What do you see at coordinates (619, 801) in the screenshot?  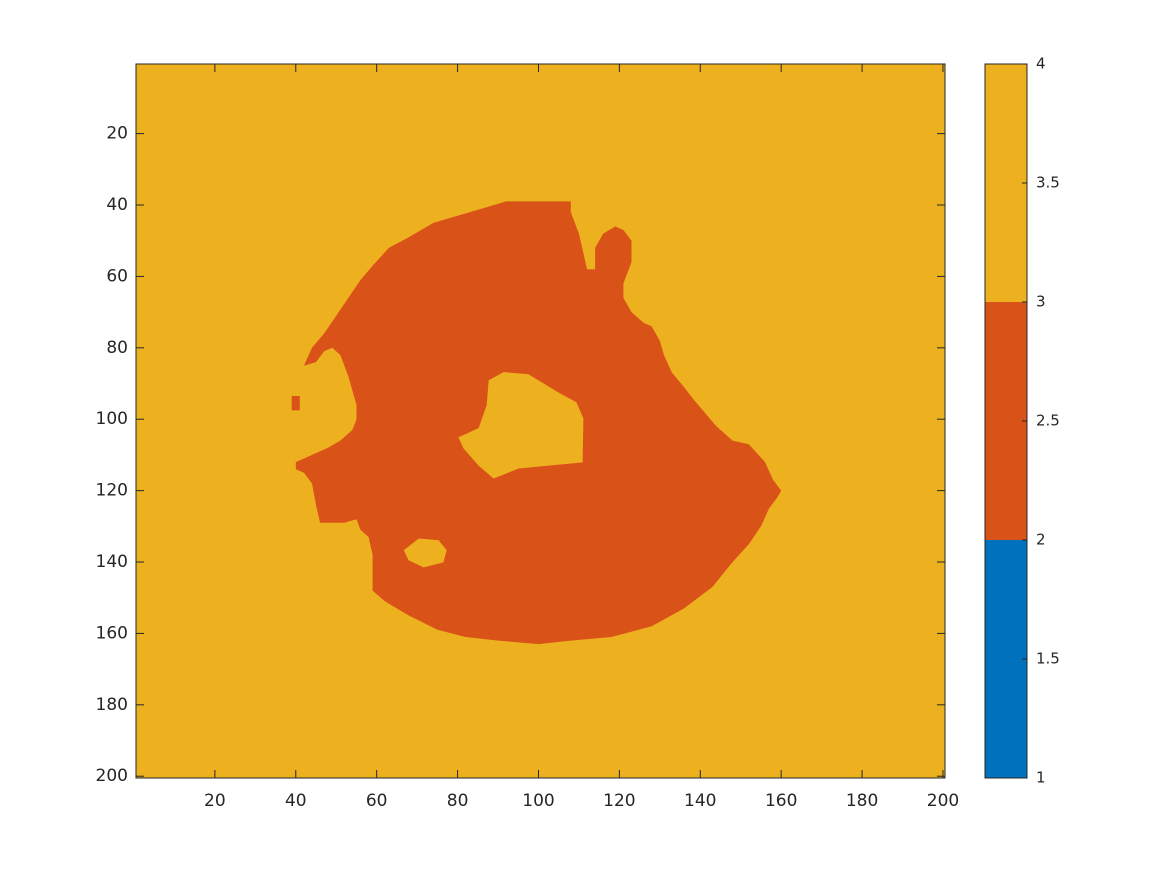 I see `x-tick-label: 120` at bounding box center [619, 801].